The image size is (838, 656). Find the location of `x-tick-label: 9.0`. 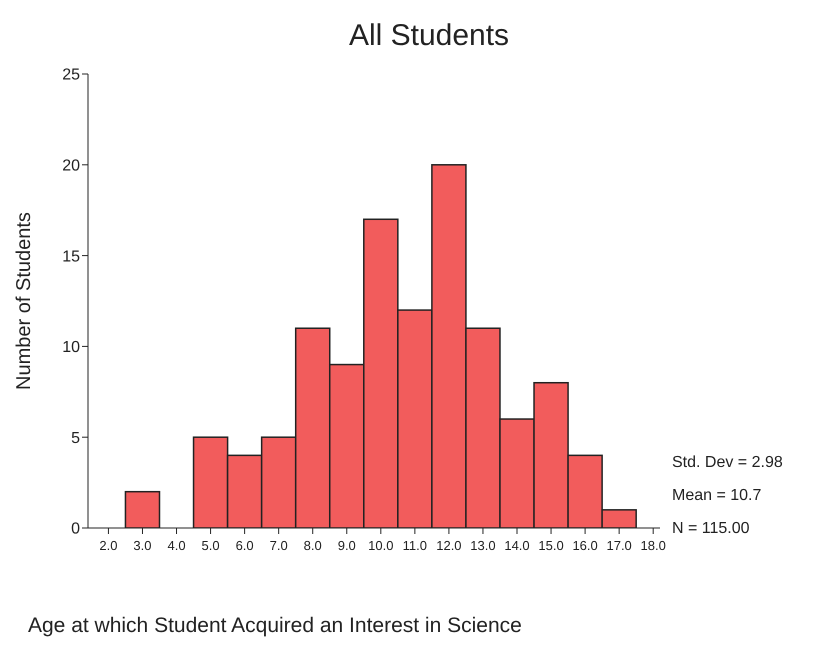

x-tick-label: 9.0 is located at coordinates (347, 545).